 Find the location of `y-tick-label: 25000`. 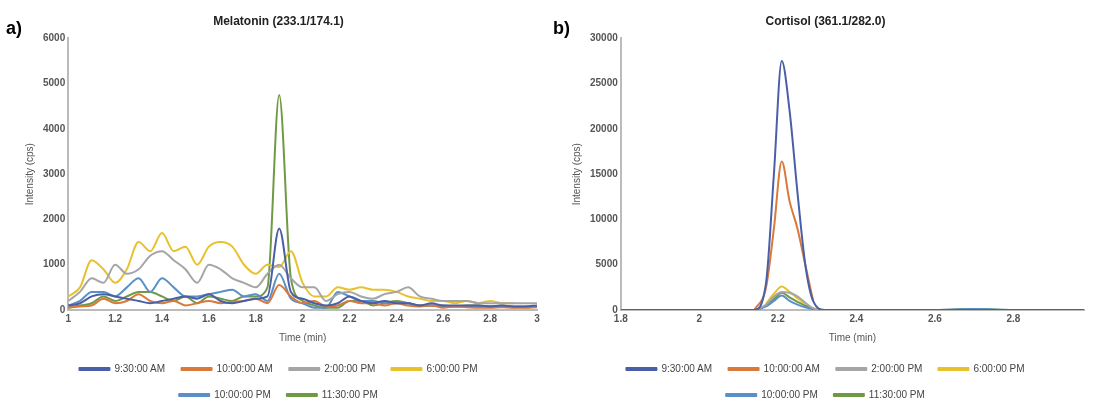

y-tick-label: 25000 is located at coordinates (604, 83).